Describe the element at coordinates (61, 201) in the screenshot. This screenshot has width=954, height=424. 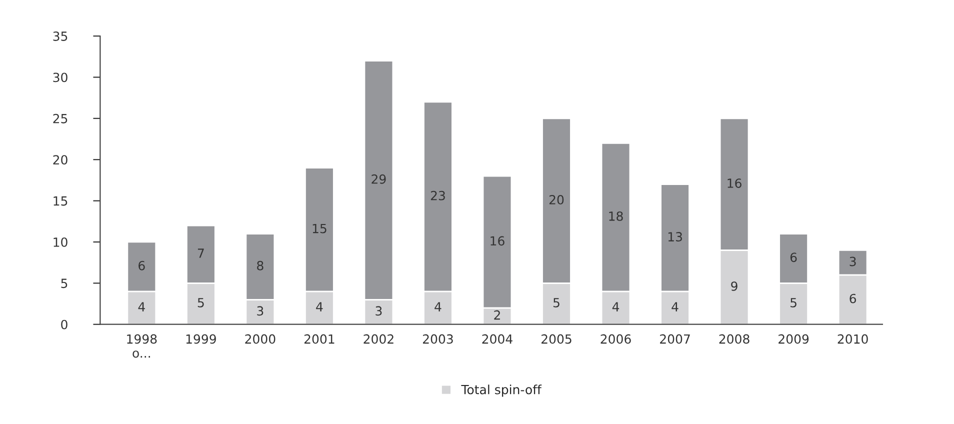
I see `y-tick-label: 15` at that location.